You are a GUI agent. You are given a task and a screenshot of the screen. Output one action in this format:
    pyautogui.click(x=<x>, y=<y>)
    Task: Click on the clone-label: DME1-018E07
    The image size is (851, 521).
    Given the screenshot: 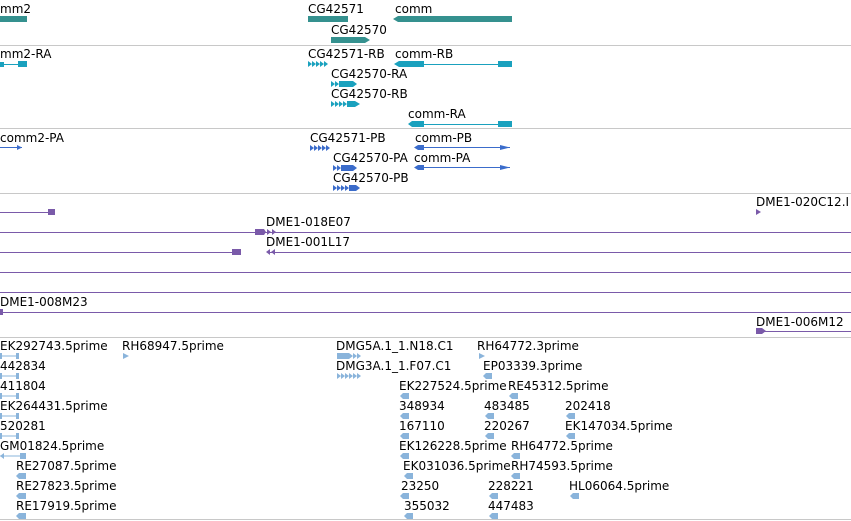 What is the action you would take?
    pyautogui.click(x=308, y=222)
    